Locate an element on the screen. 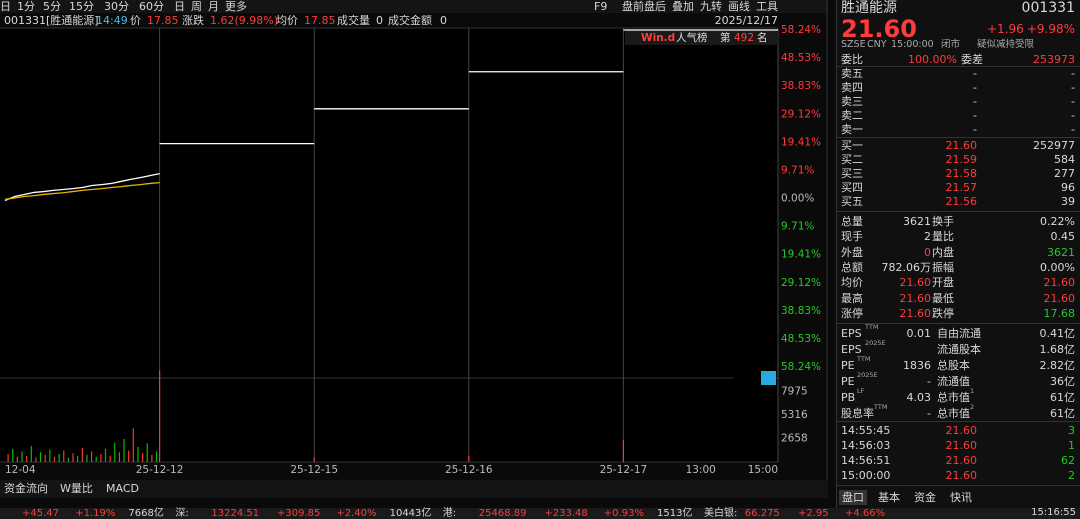 The width and height of the screenshot is (1080, 519). rank-label: 人气榜 is located at coordinates (692, 37).